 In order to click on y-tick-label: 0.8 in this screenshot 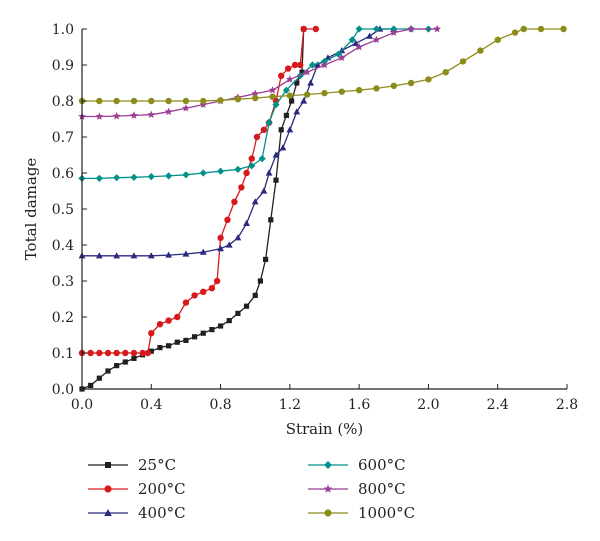, I will do `click(63, 102)`.